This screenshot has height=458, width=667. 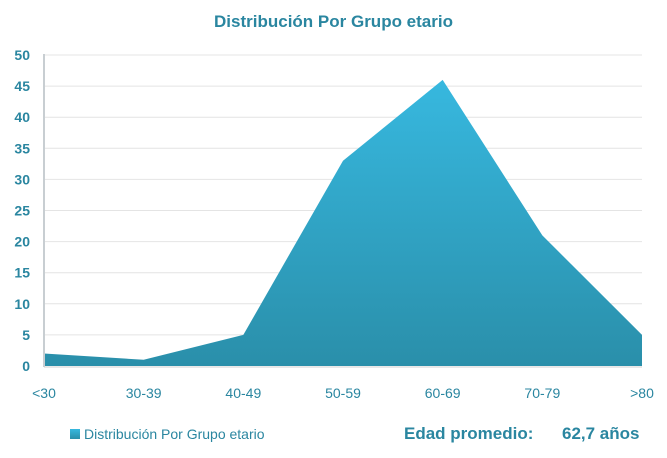 I want to click on y-tick-label: 15, so click(x=22, y=273).